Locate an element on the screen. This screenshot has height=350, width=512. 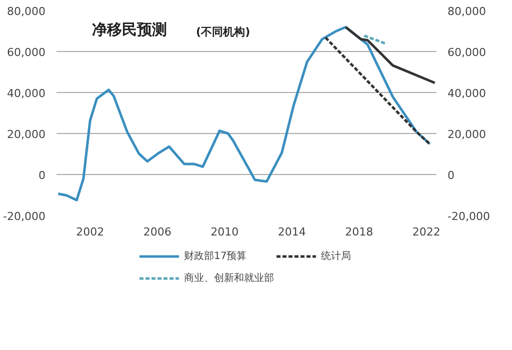
y-tick-label: 20,000 is located at coordinates (26, 134).